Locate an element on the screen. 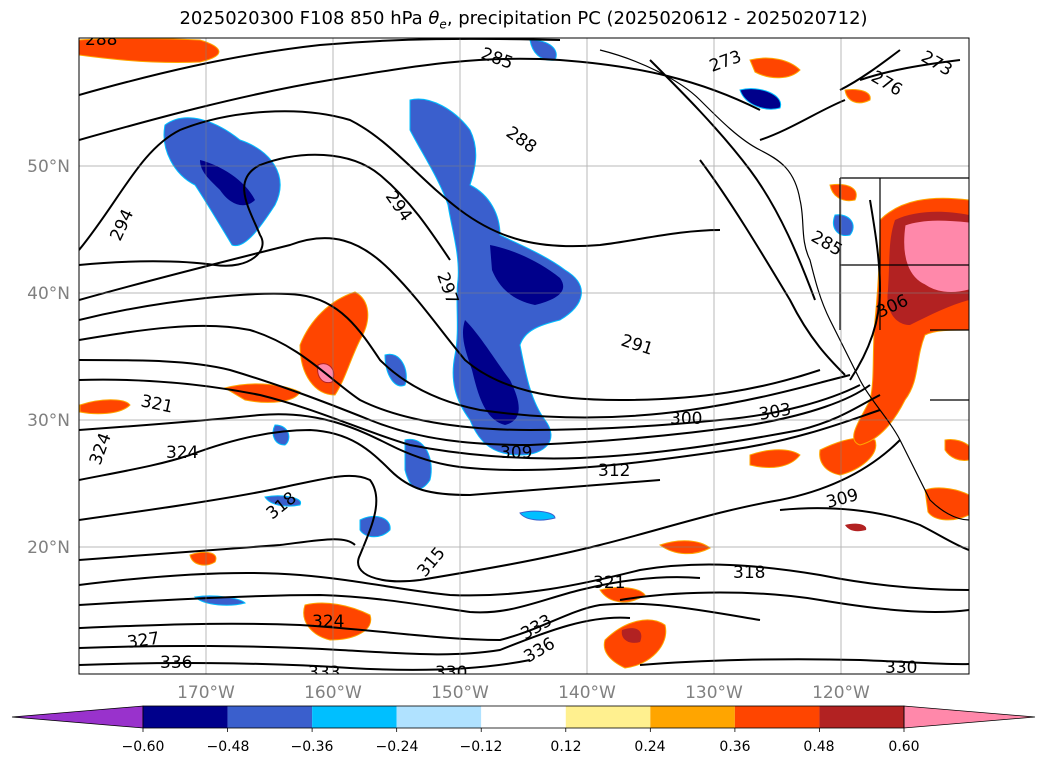  title-theta: θ is located at coordinates (434, 18).